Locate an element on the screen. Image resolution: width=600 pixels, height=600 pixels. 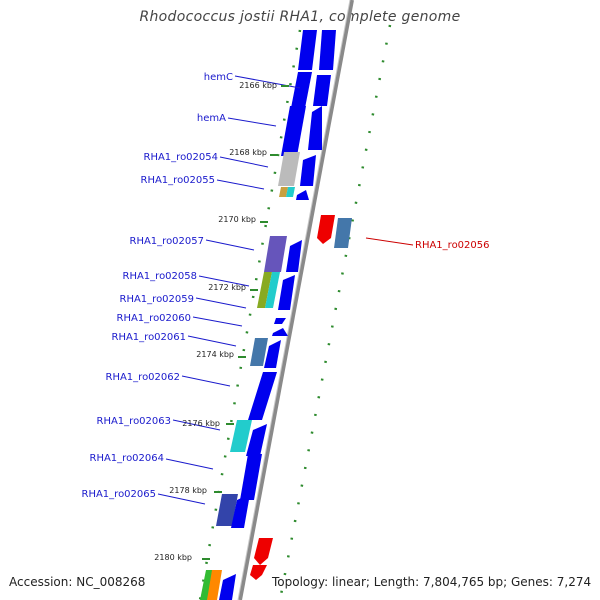
gene-label: RHA1_ro02058 is located at coordinates (160, 276).